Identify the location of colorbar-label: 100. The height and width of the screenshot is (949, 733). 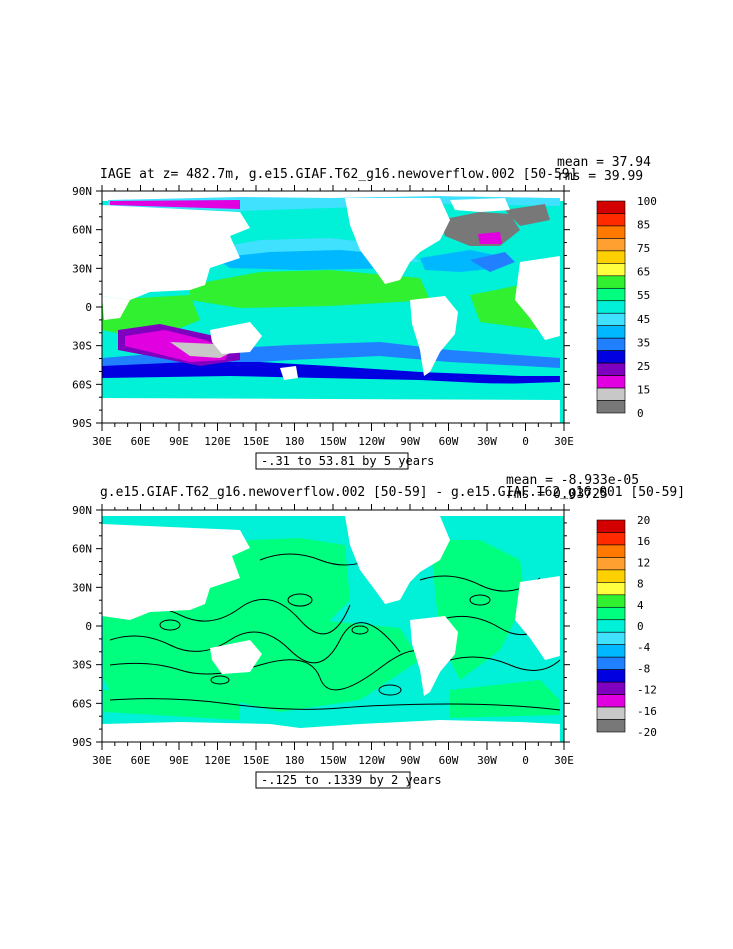
(647, 201).